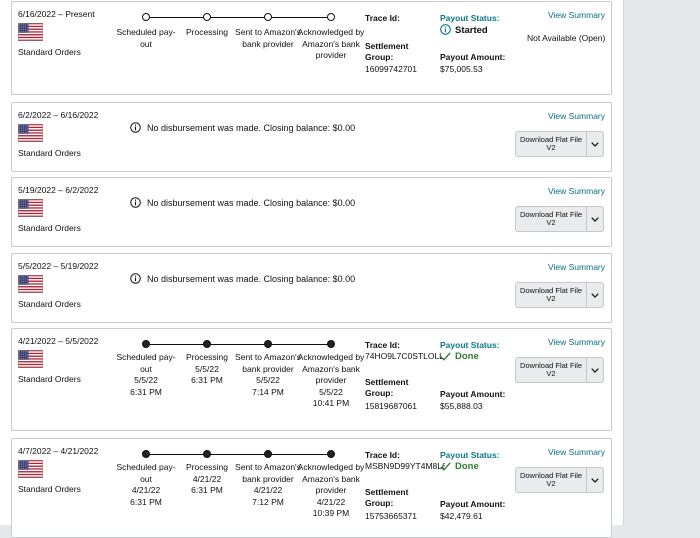  Describe the element at coordinates (58, 115) in the screenshot. I see `date-range: 6/2/2022 – 6/16/2022` at that location.